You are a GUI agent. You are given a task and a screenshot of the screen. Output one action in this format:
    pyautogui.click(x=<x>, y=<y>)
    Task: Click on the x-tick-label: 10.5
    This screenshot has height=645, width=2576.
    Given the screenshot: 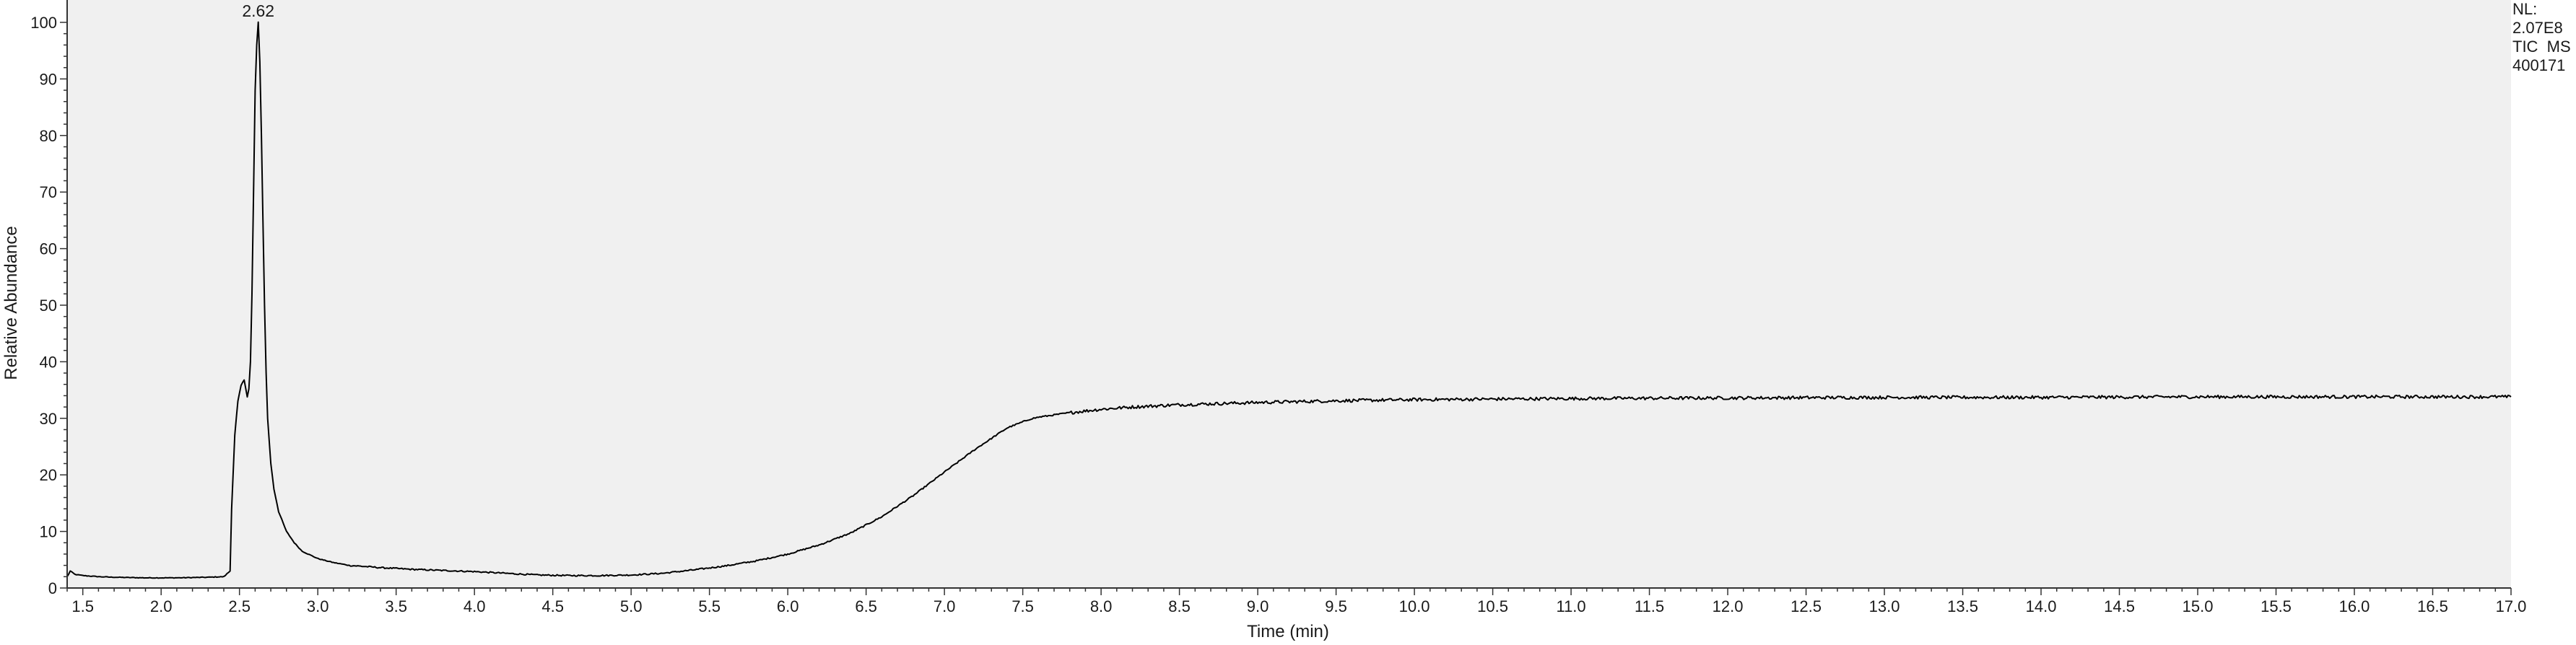 What is the action you would take?
    pyautogui.click(x=1493, y=606)
    